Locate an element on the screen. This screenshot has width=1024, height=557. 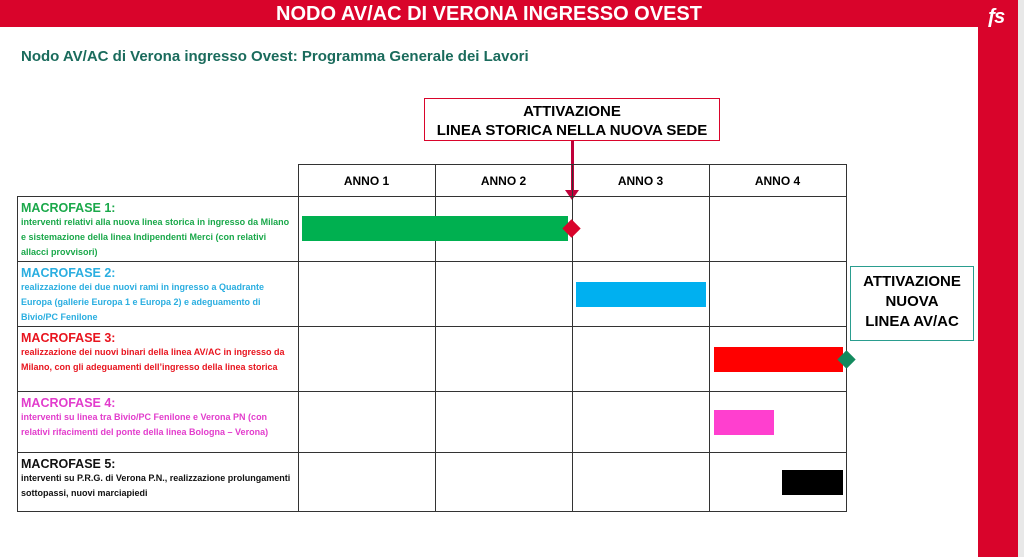
header-bar is located at coordinates (509, 13).